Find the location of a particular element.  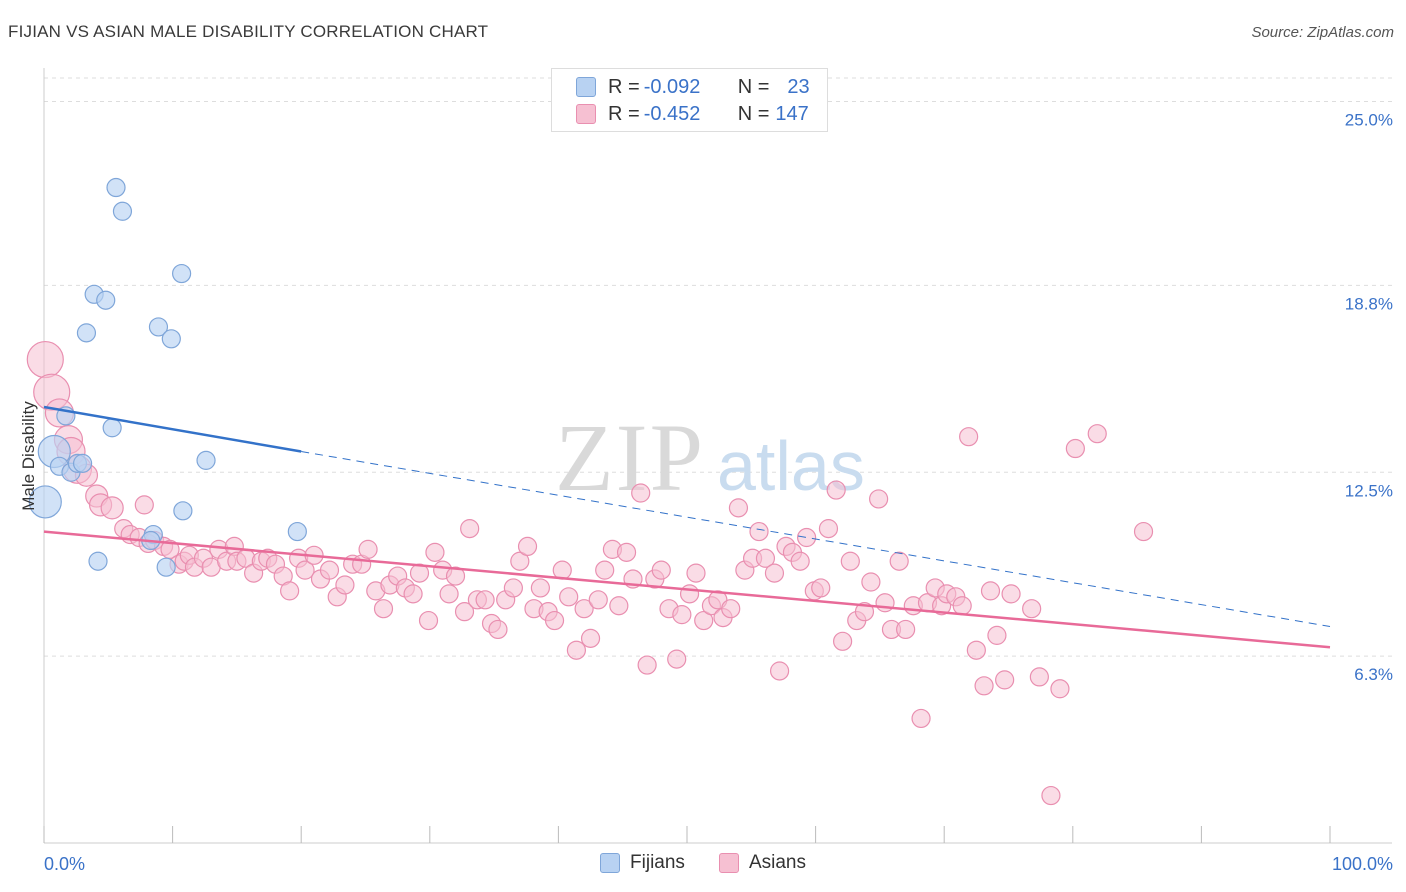

asians-r-label: R = is located at coordinates (624, 113).